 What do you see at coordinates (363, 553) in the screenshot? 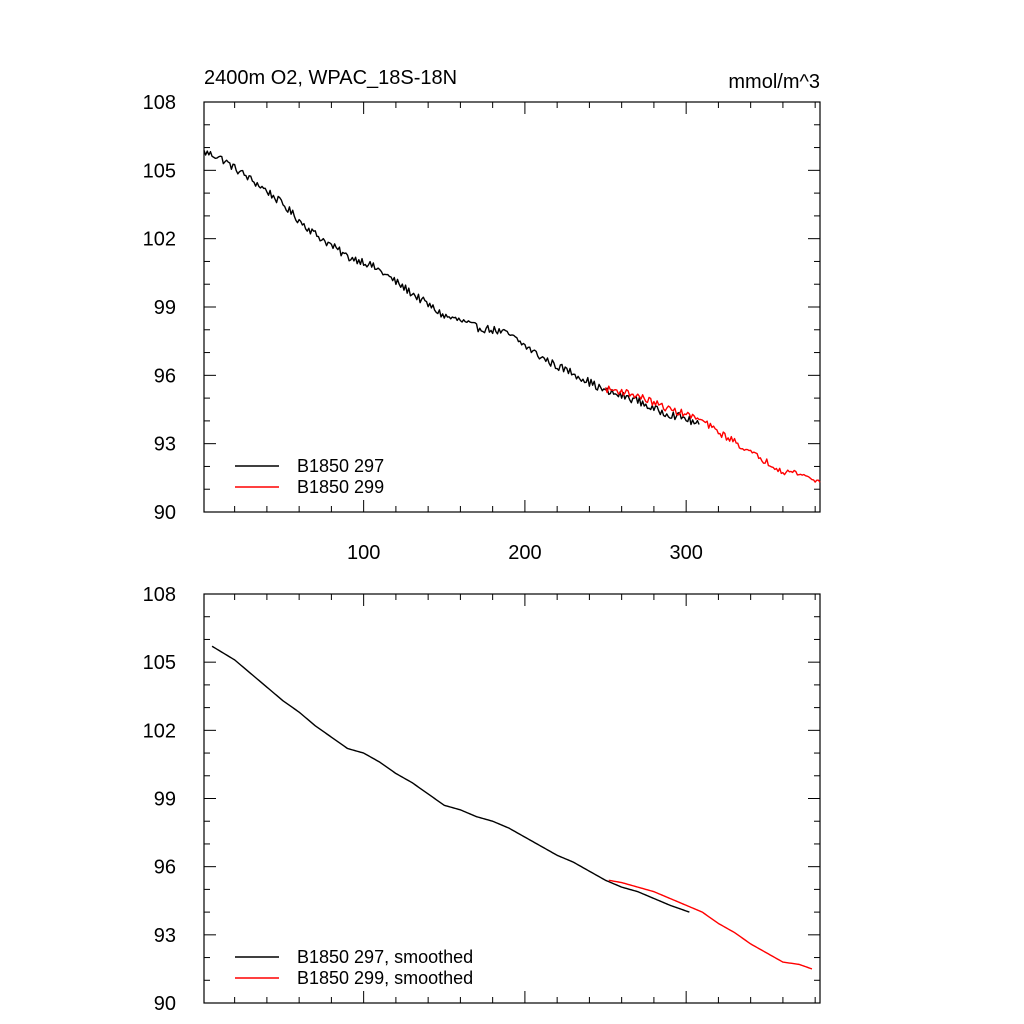
I see `x-tick-label: 100` at bounding box center [363, 553].